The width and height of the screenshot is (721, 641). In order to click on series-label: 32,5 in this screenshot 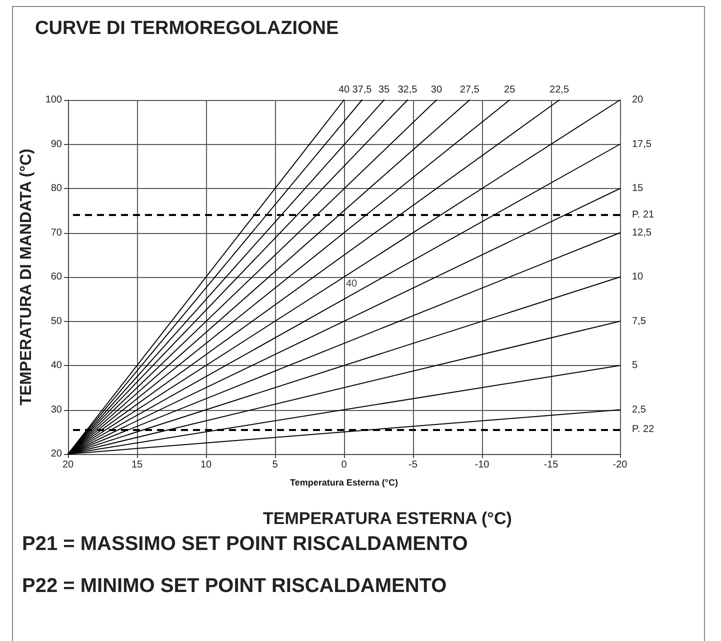, I will do `click(408, 90)`.